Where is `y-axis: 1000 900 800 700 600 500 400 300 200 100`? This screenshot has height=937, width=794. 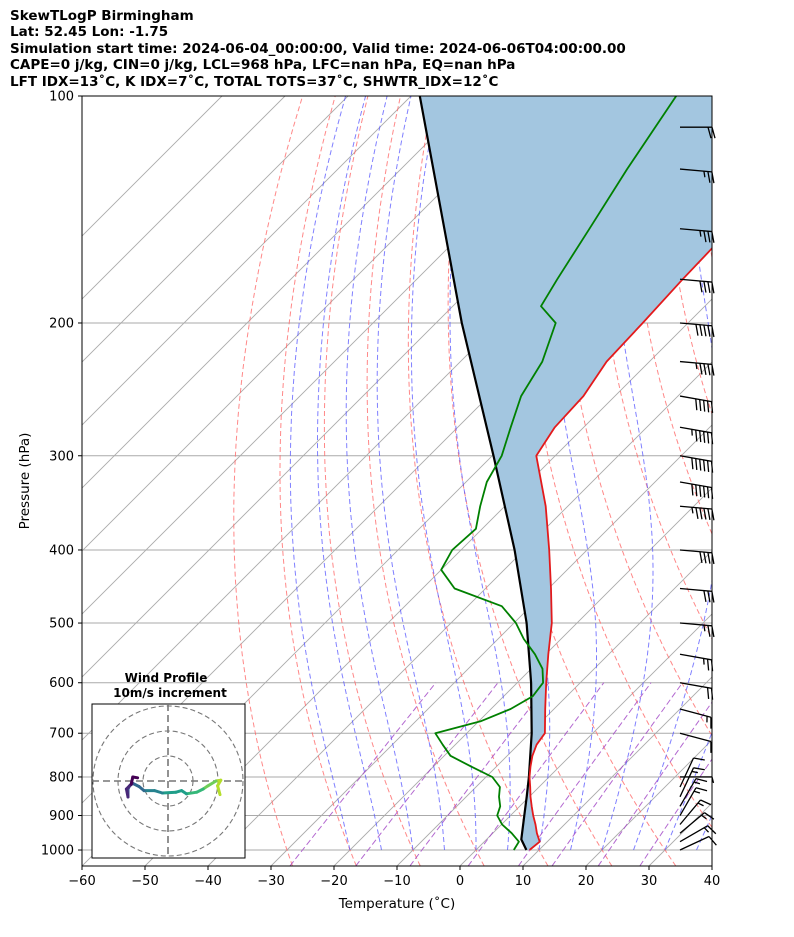 y-axis: 1000 900 800 700 600 500 400 300 200 100 is located at coordinates (61, 474).